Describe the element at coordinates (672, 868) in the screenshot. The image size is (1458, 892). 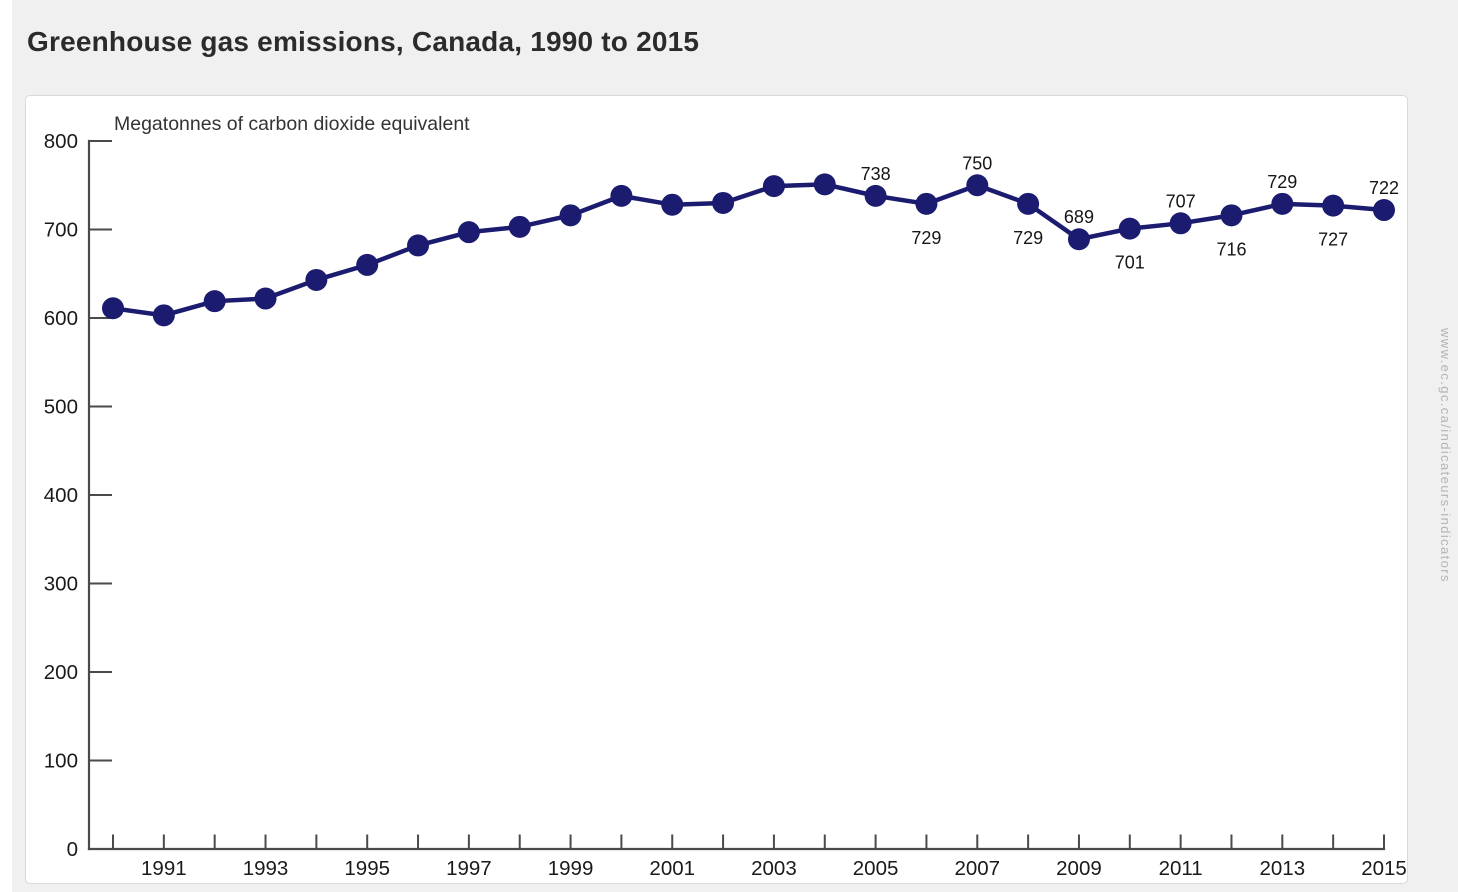
I see `x-tick-label: 2001` at that location.